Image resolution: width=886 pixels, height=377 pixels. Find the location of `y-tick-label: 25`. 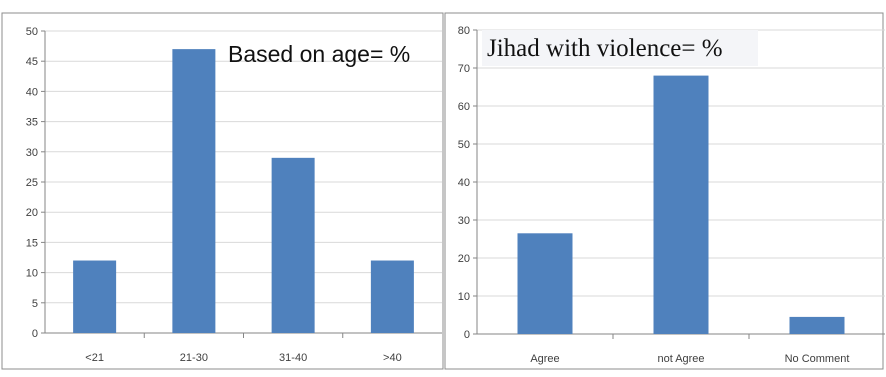

y-tick-label: 25 is located at coordinates (32, 183).